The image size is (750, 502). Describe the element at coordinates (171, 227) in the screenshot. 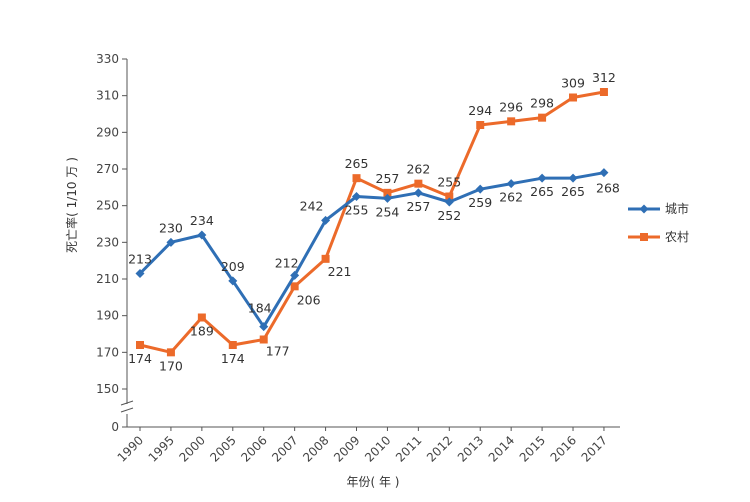

I see `data-label: 230` at that location.